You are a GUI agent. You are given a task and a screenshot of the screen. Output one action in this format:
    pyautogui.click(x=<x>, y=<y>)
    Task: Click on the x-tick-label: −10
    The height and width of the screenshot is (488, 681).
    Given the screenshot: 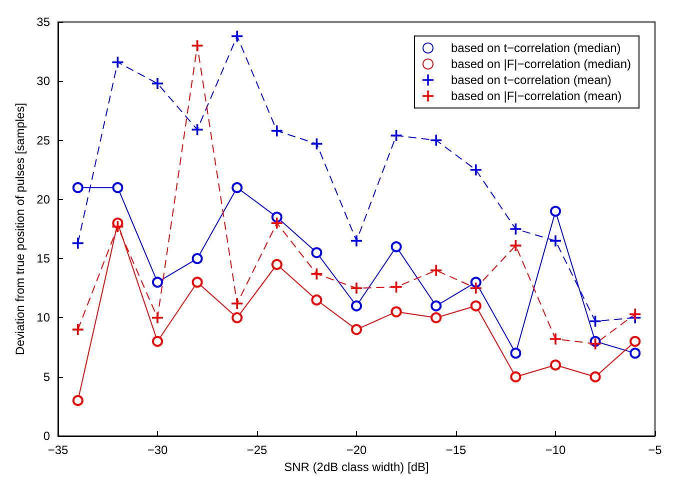 What is the action you would take?
    pyautogui.click(x=555, y=450)
    